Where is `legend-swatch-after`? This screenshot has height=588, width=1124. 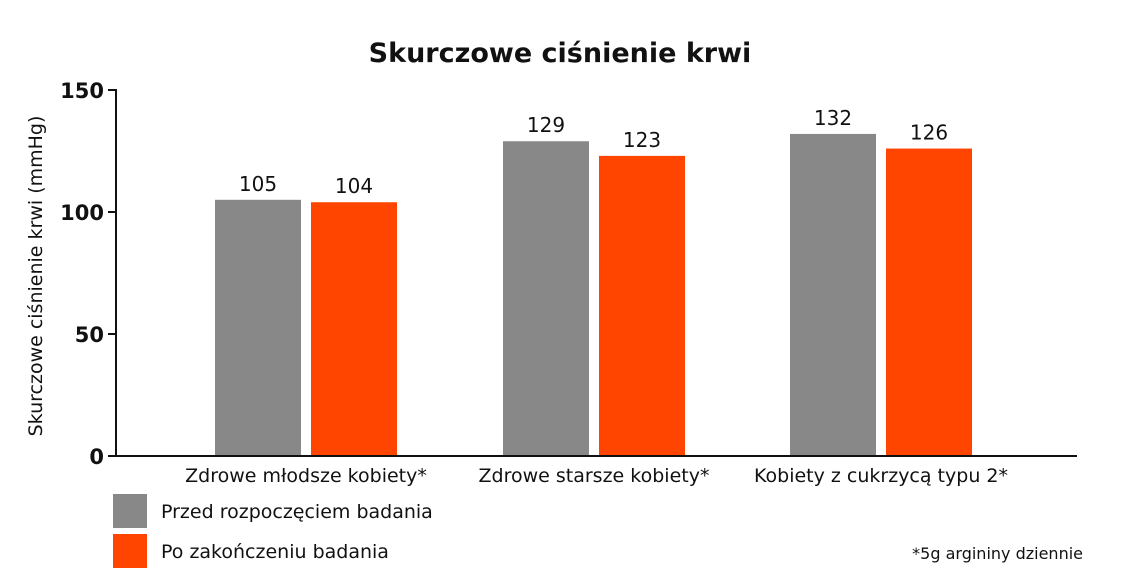 legend-swatch-after is located at coordinates (130, 551).